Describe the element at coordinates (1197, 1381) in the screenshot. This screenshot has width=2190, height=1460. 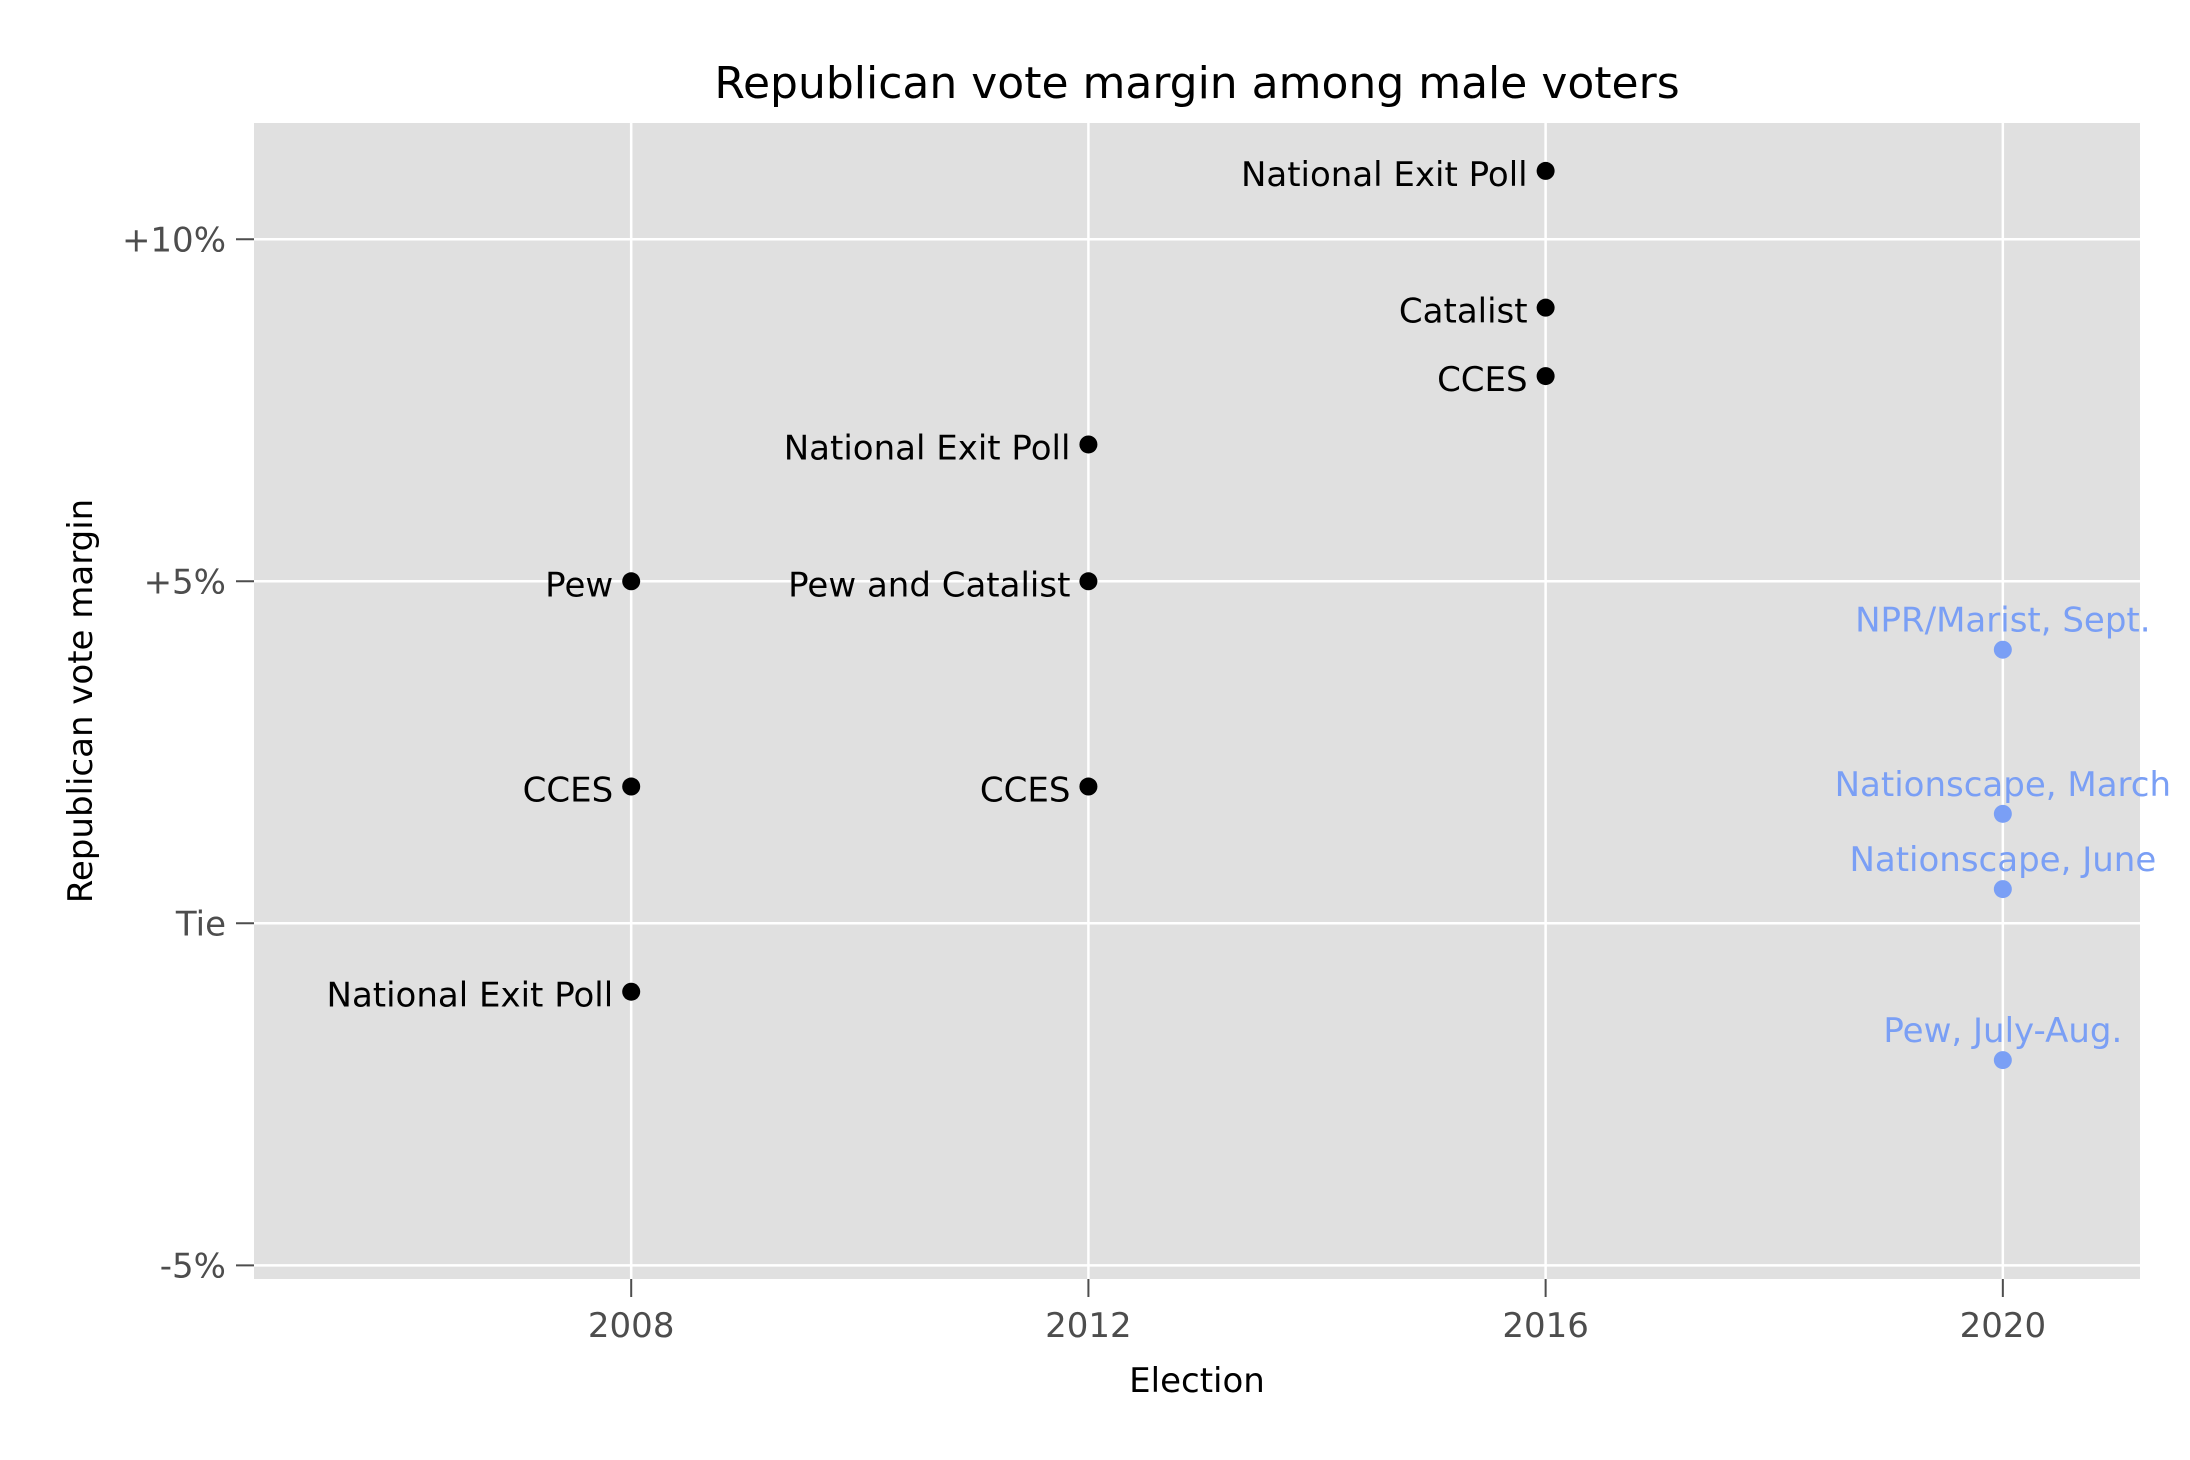
I see `x-axis-title: Election` at that location.